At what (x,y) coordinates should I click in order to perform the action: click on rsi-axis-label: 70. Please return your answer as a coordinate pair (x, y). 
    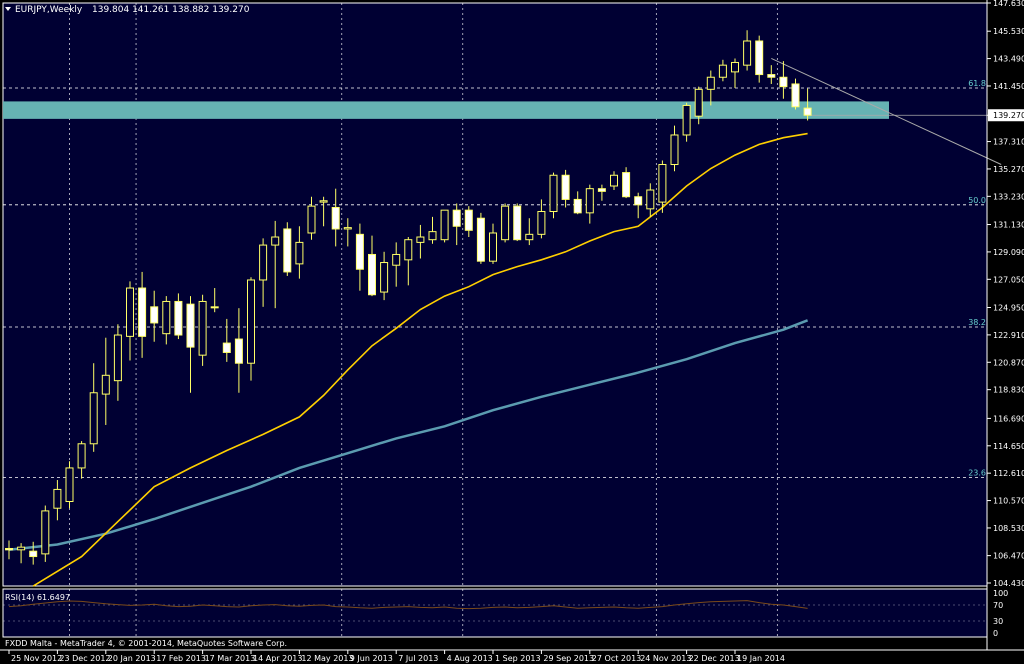
    Looking at the image, I should click on (998, 605).